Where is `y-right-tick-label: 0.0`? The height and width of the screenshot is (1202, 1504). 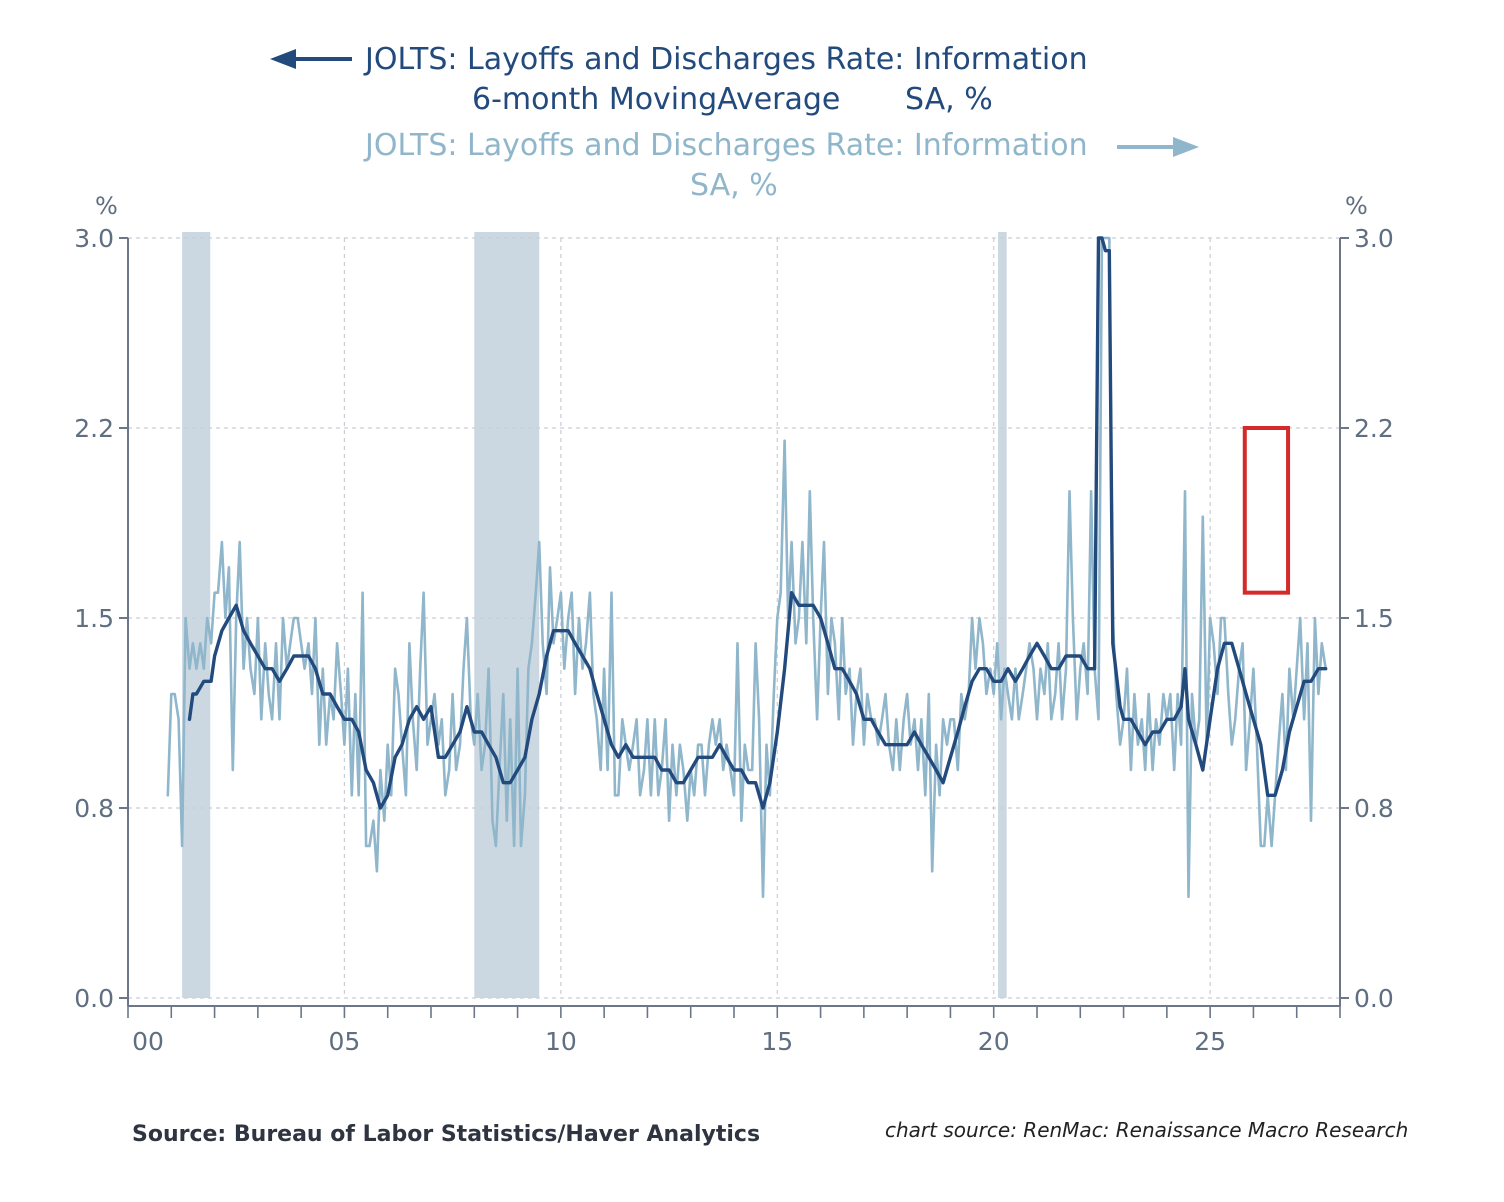
y-right-tick-label: 0.0 is located at coordinates (1374, 998).